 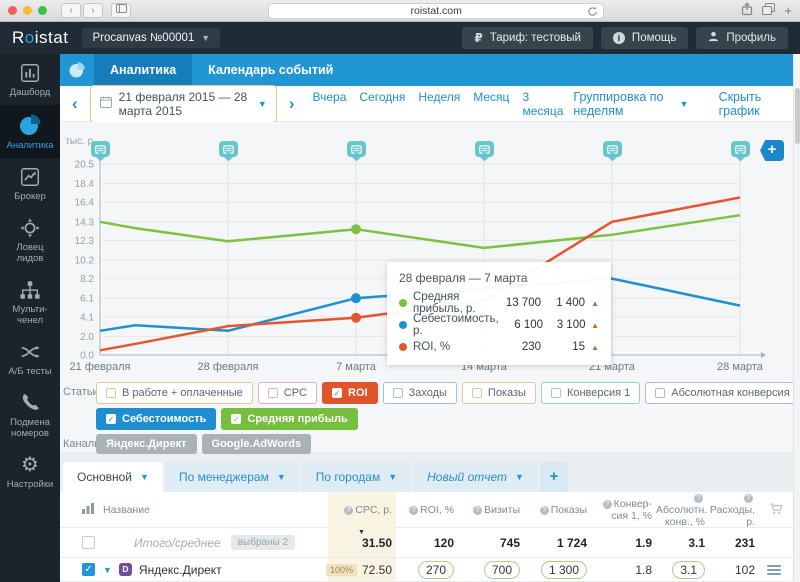 I want to click on help-button: i Помощь, so click(x=644, y=38).